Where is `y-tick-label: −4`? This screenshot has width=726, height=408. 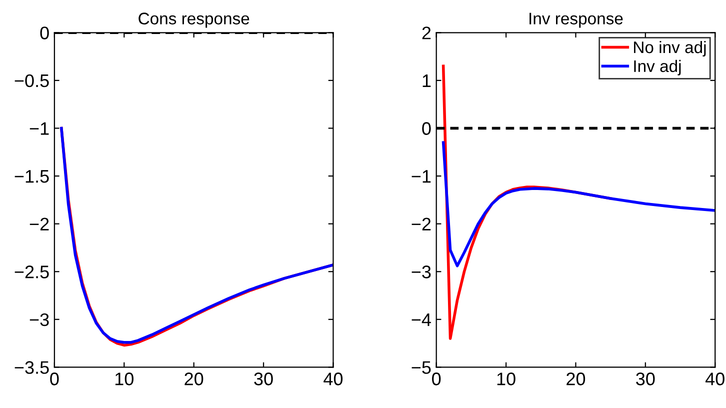 y-tick-label: −4 is located at coordinates (421, 320).